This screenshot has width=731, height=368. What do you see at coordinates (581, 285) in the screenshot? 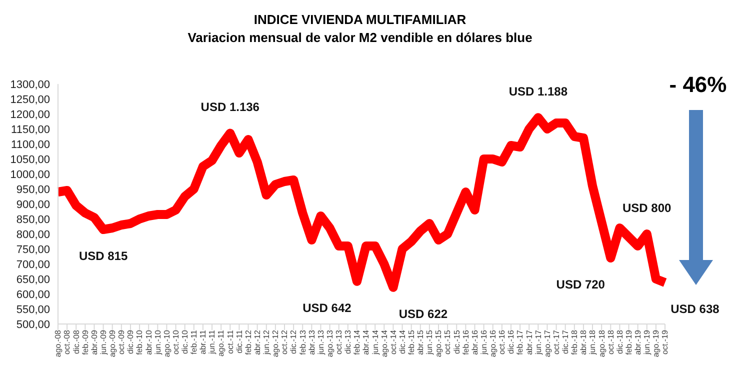
I see `annotation: USD 720` at bounding box center [581, 285].